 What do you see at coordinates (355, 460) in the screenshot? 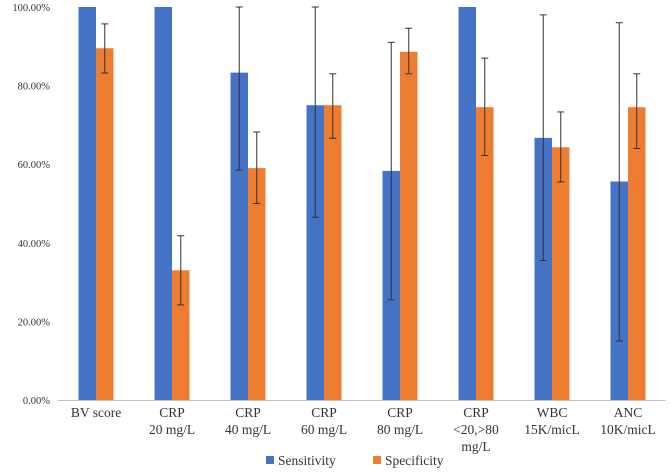
I see `legend: Sensitivity Specificity` at bounding box center [355, 460].